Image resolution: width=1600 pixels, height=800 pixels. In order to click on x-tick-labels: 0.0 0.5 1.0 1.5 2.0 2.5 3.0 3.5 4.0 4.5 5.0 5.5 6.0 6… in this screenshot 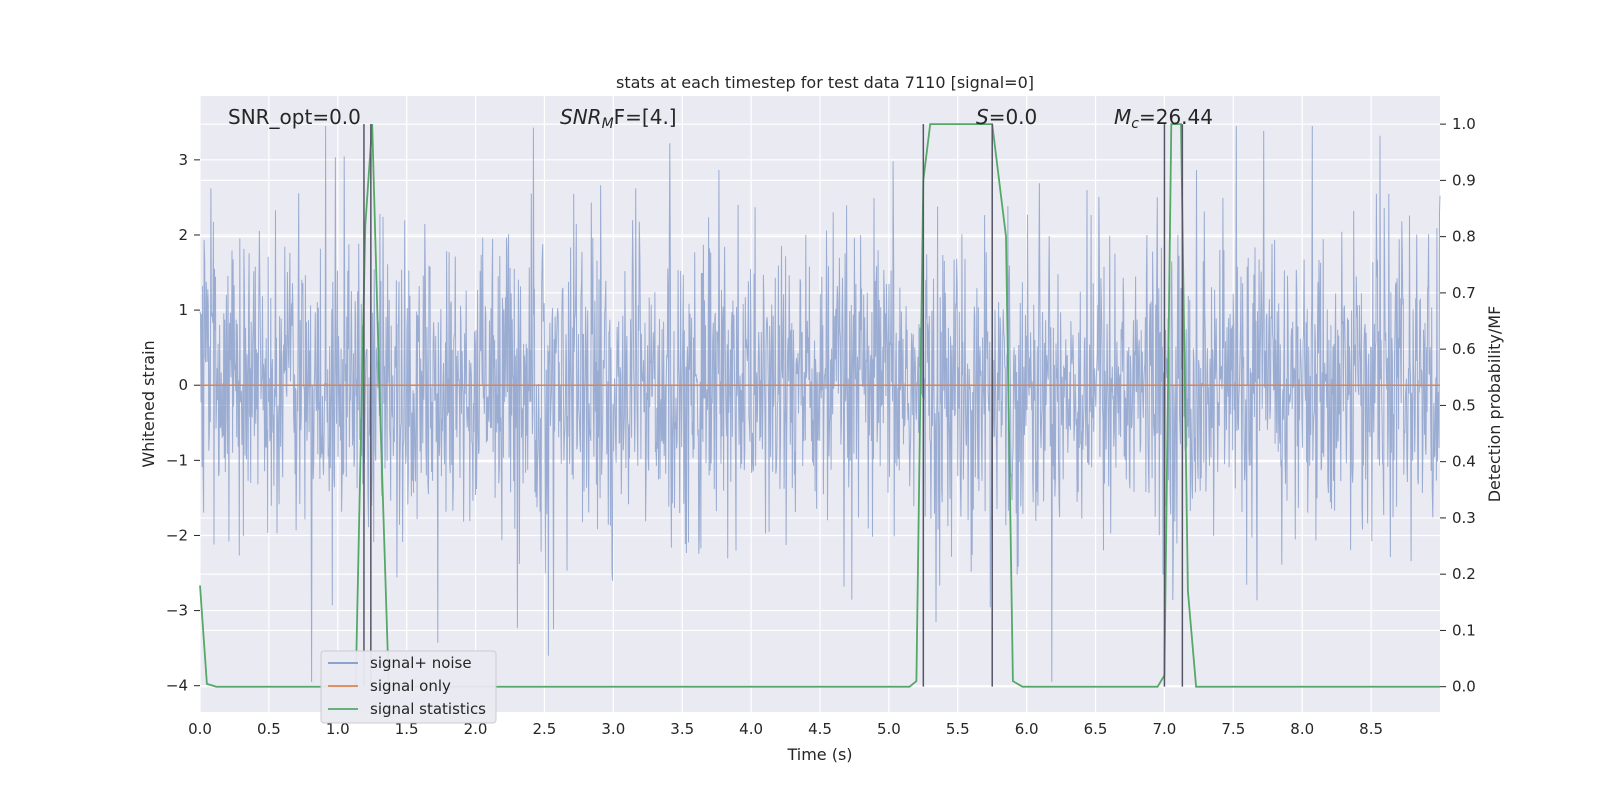, I will do `click(785, 729)`.